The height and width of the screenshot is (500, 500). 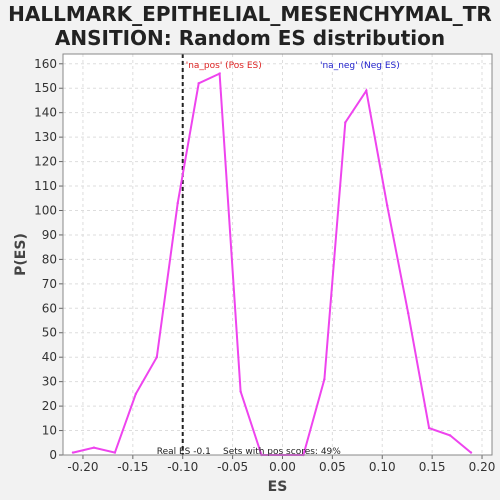 What do you see at coordinates (482, 467) in the screenshot?
I see `x-tick-label: 0.20` at bounding box center [482, 467].